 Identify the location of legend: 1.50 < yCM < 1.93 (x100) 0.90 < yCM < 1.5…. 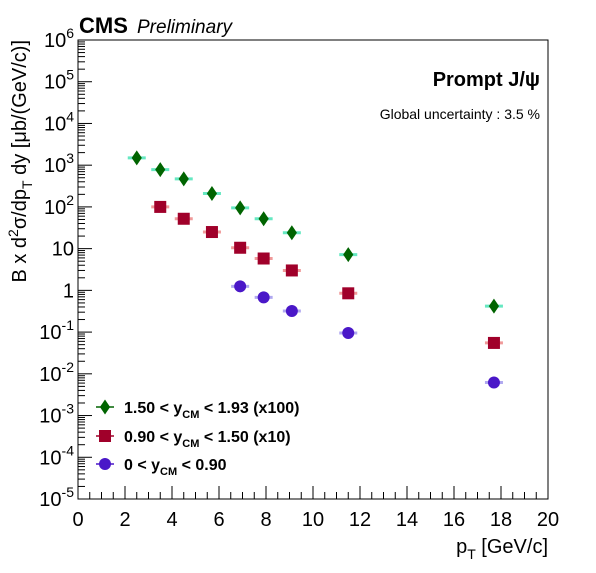
(197, 438).